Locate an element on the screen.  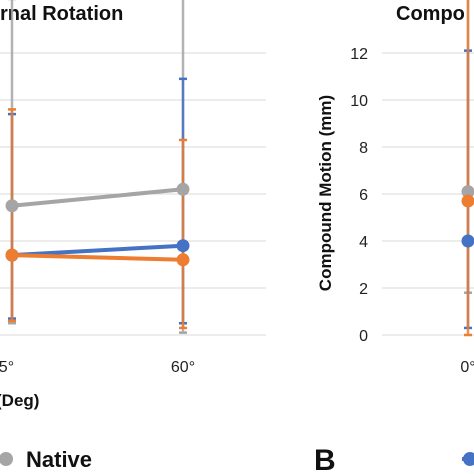
right-y-axis-label: Compound Motion (mm) is located at coordinates (325, 193).